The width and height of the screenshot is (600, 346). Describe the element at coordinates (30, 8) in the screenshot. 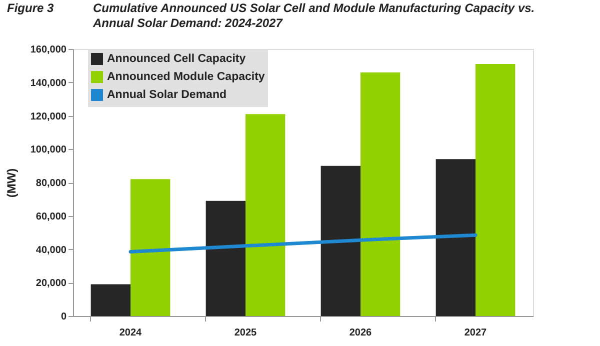

I see `caption: Figure 3` at that location.